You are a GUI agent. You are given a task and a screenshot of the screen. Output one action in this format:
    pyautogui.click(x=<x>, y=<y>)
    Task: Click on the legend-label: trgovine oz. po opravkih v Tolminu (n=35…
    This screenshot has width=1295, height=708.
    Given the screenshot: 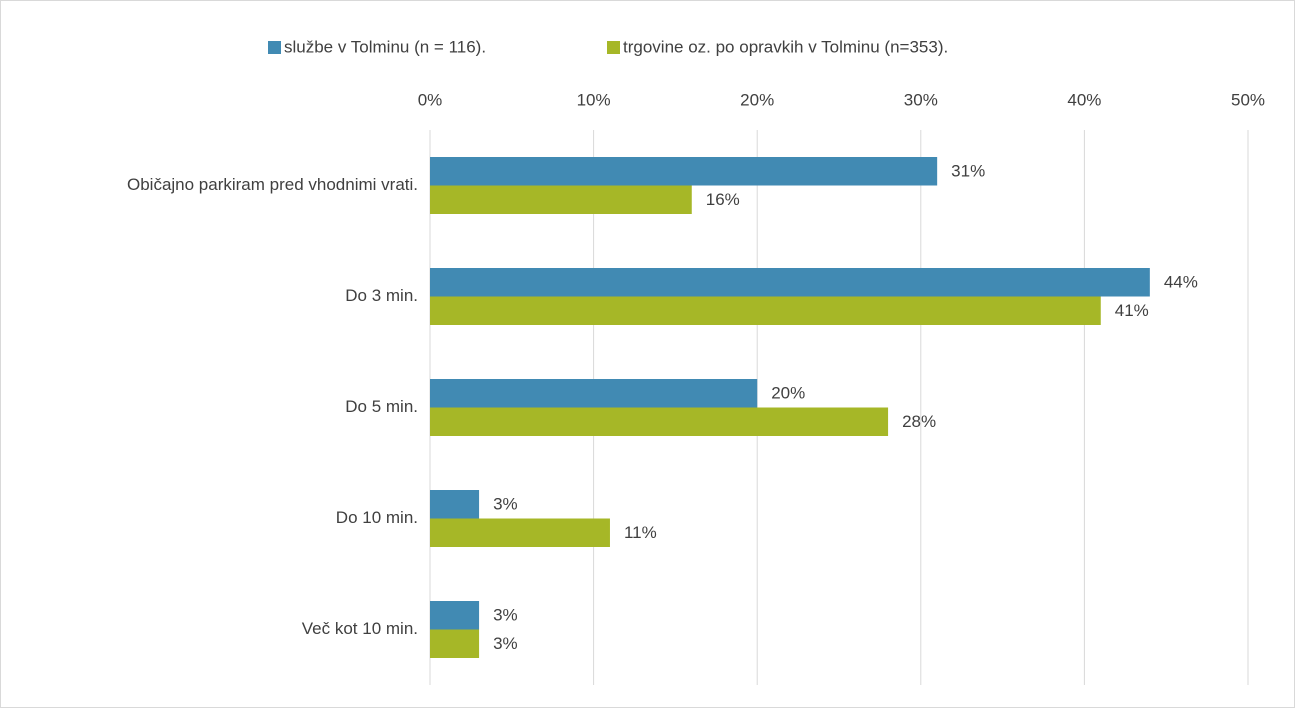 What is the action you would take?
    pyautogui.click(x=785, y=46)
    